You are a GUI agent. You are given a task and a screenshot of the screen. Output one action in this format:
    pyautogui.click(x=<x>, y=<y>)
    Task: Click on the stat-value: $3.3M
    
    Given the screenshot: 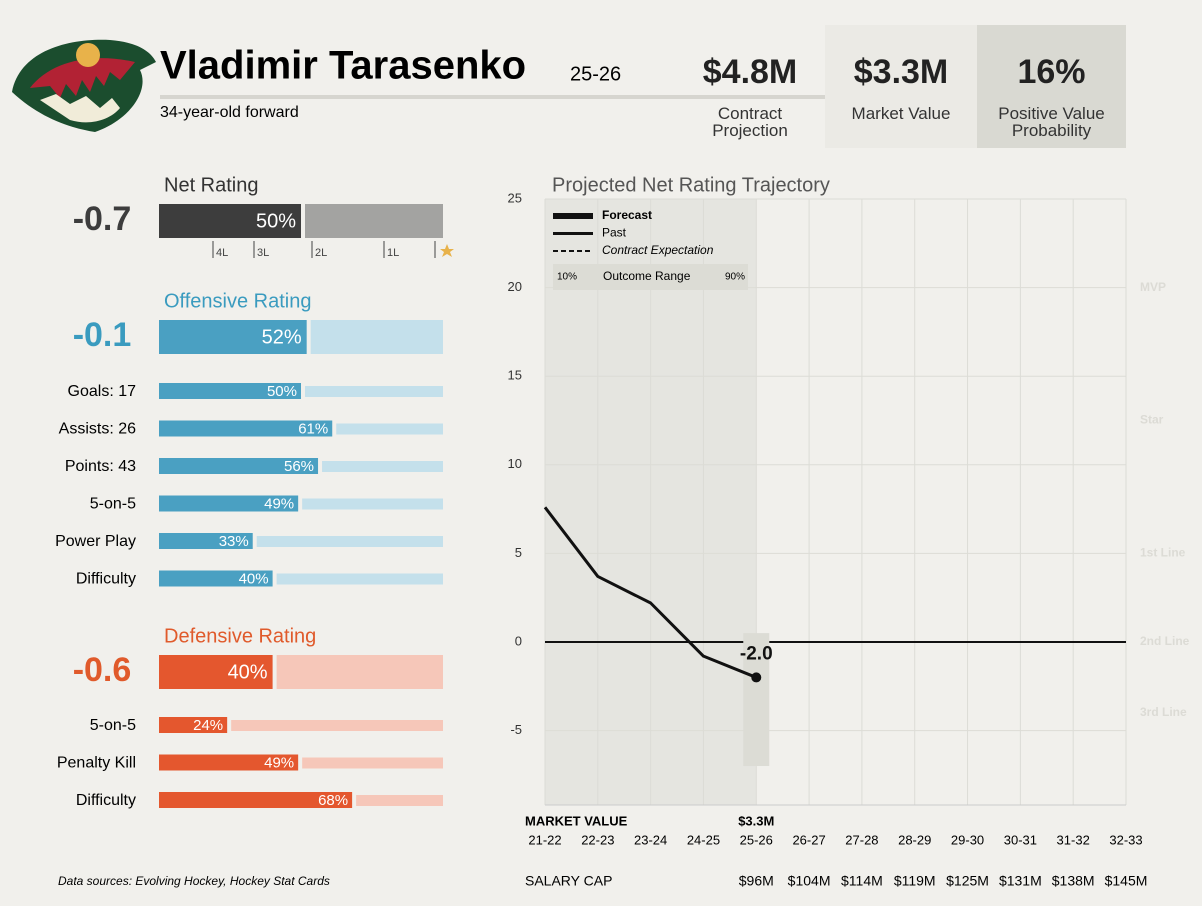 What is the action you would take?
    pyautogui.click(x=901, y=72)
    